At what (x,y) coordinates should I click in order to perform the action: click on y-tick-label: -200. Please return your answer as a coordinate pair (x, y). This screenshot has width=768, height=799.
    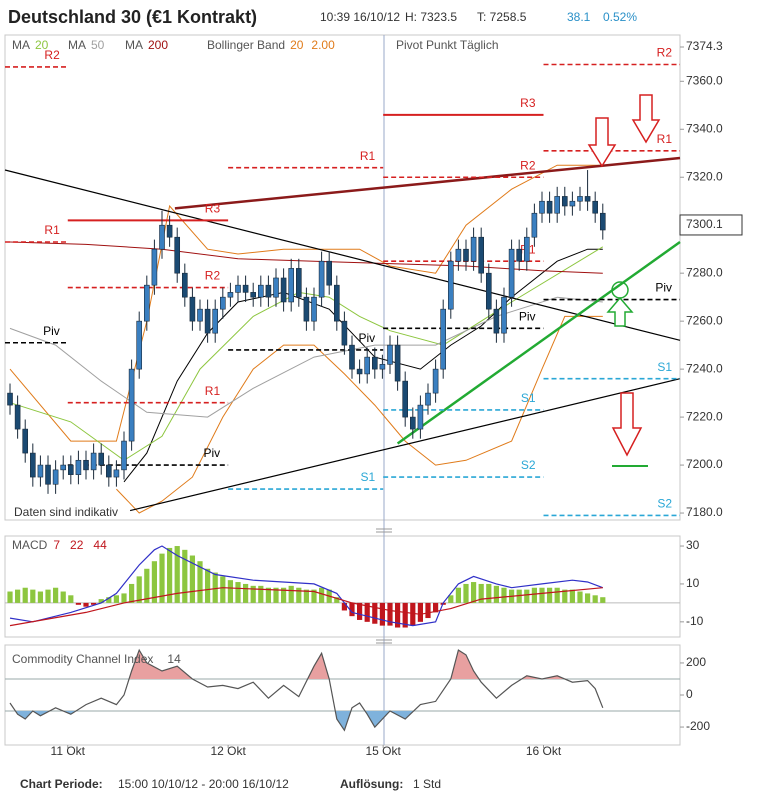
    Looking at the image, I should click on (698, 726).